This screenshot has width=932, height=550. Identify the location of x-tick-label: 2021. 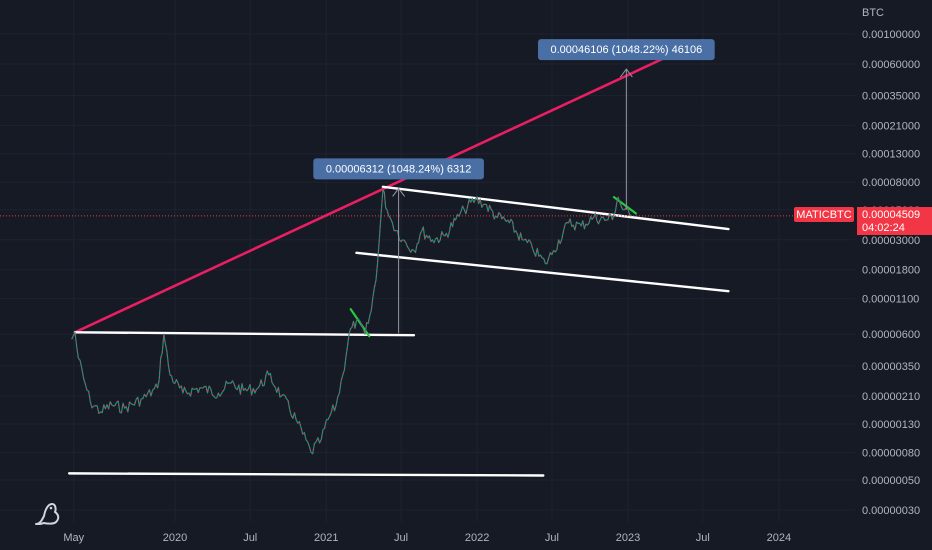
(326, 538).